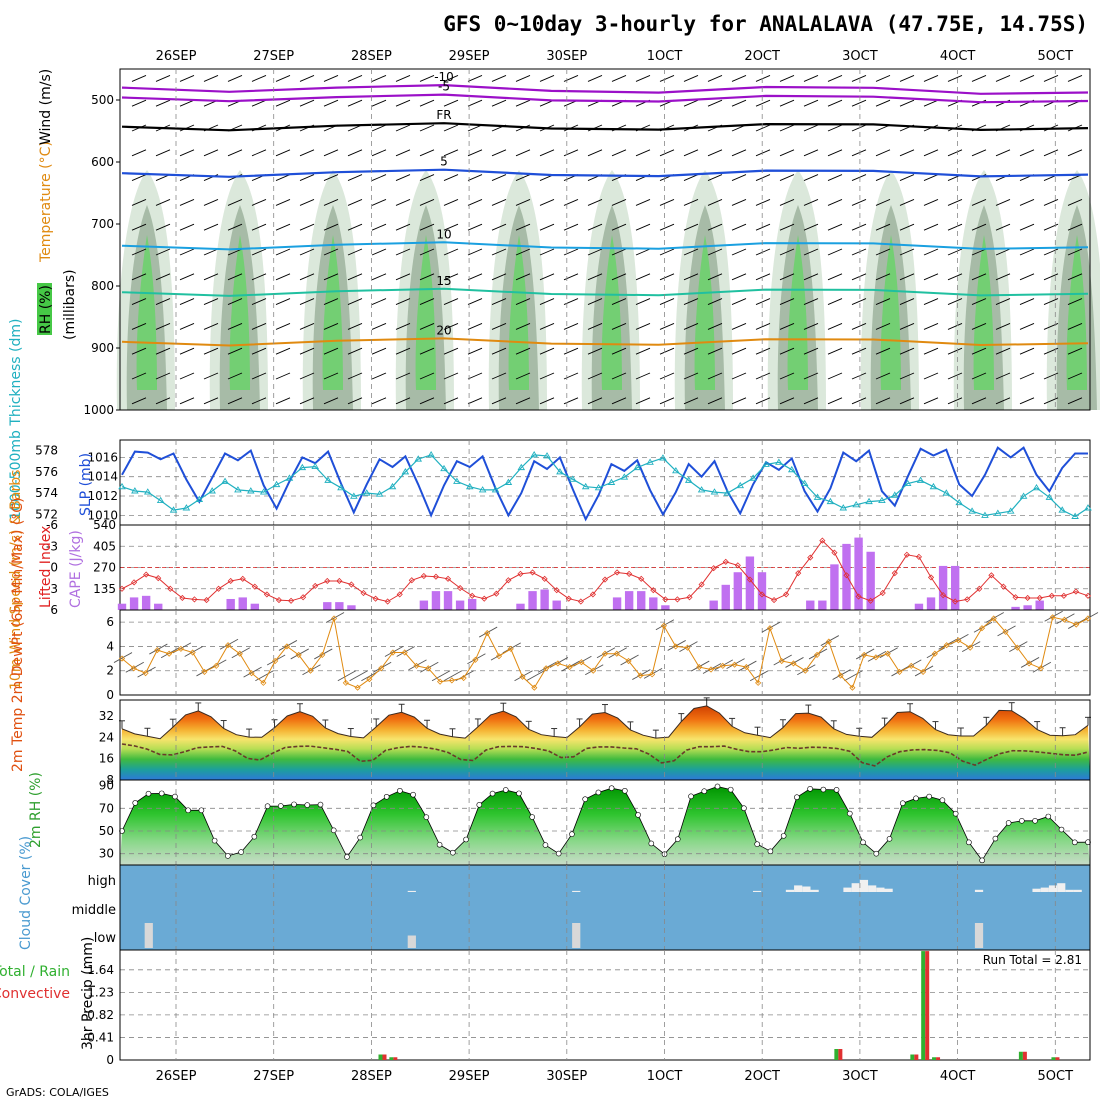  I want to click on cloud-level-label: low, so click(105, 938).